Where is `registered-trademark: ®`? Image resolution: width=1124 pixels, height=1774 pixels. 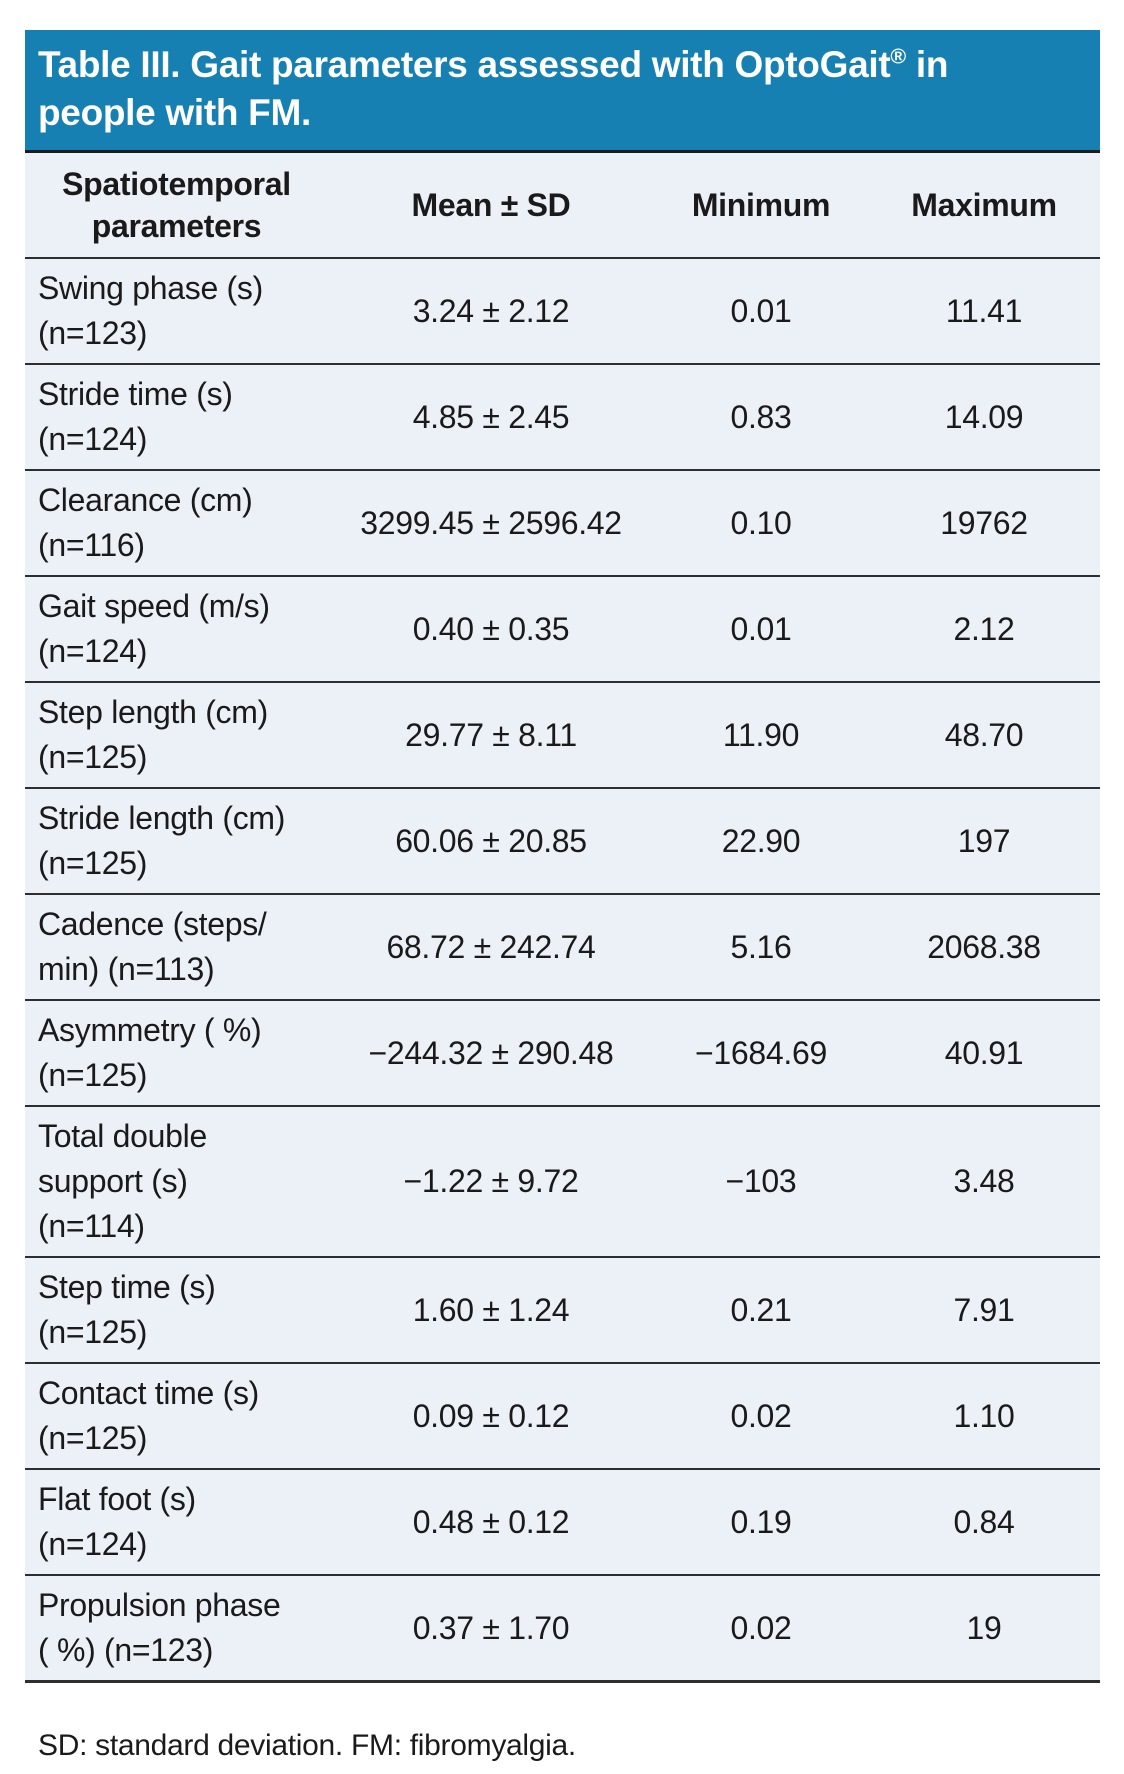
registered-trademark: ® is located at coordinates (898, 56).